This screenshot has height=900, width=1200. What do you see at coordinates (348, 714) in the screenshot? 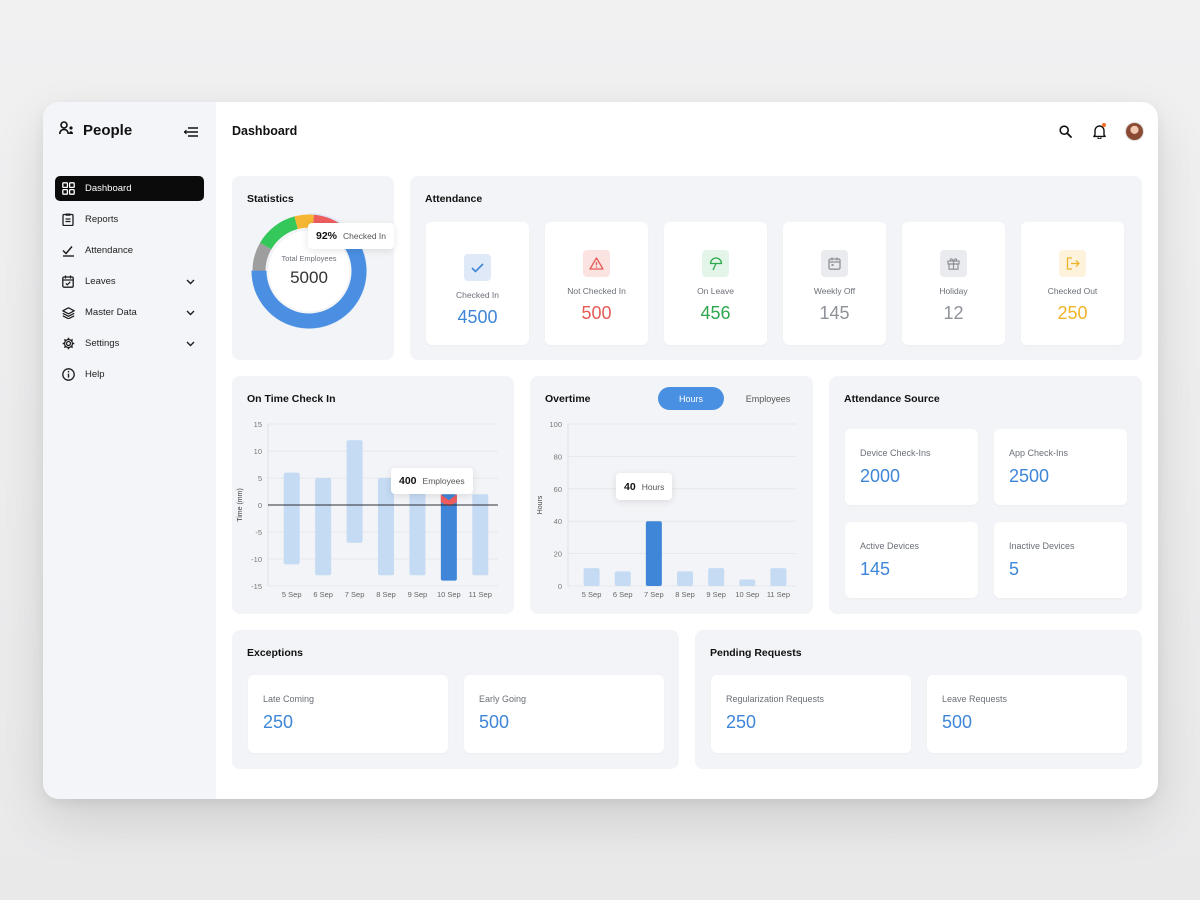
I see `exception-card-late-coming: Late Coming 250` at bounding box center [348, 714].